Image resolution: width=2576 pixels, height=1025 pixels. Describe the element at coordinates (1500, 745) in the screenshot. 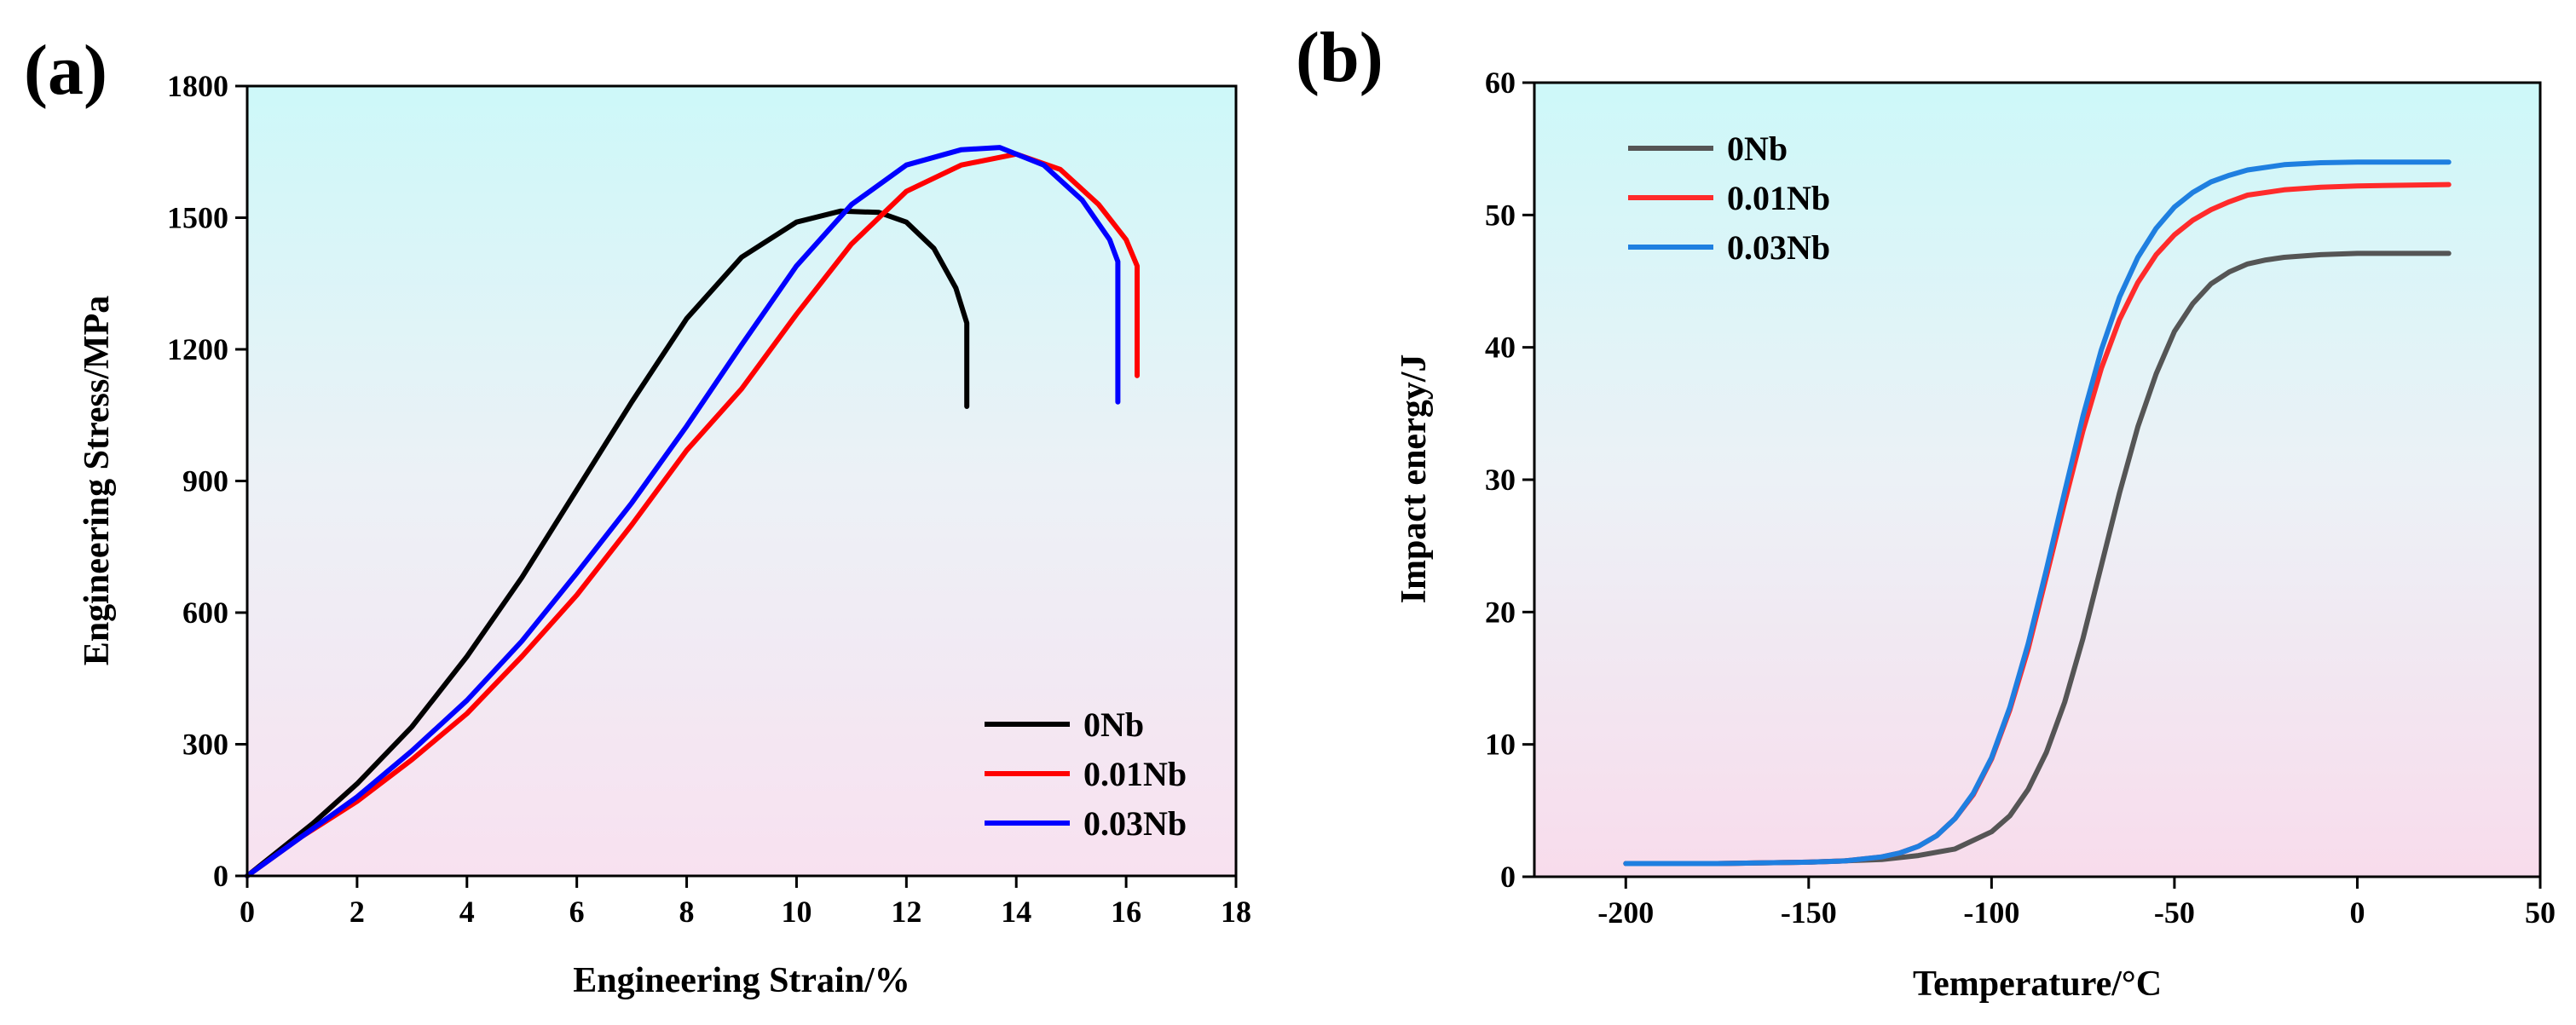

I see `y-tick-label: 10` at that location.